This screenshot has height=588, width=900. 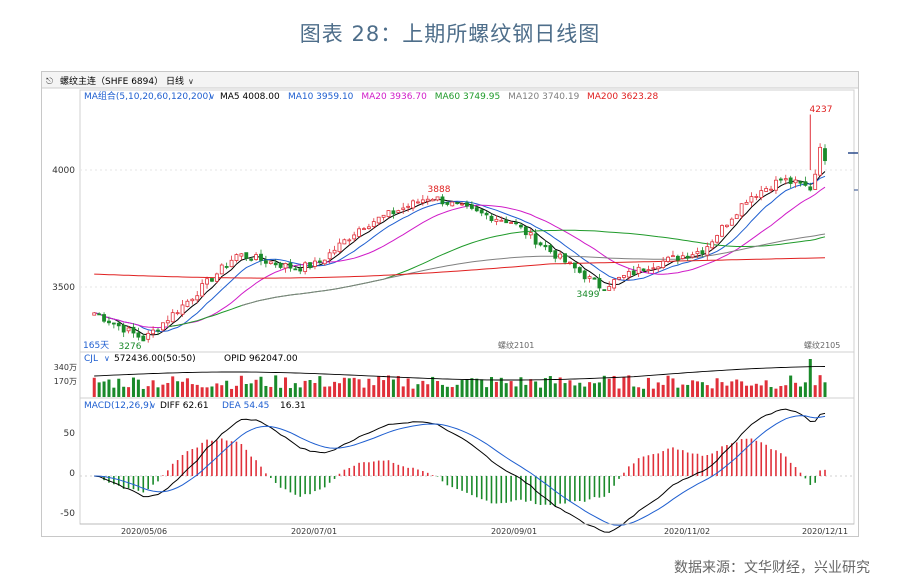 I want to click on ma-legend-item: MA120 3740.19, so click(x=543, y=97).